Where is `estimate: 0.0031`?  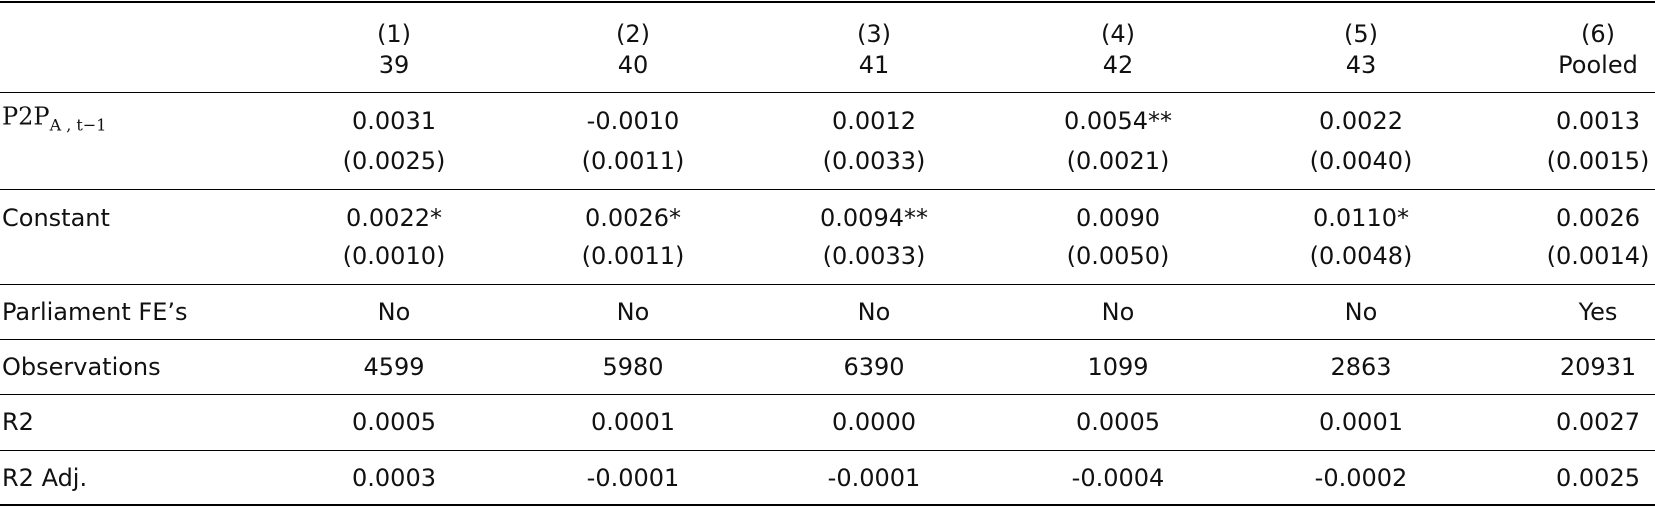
estimate: 0.0031 is located at coordinates (394, 121).